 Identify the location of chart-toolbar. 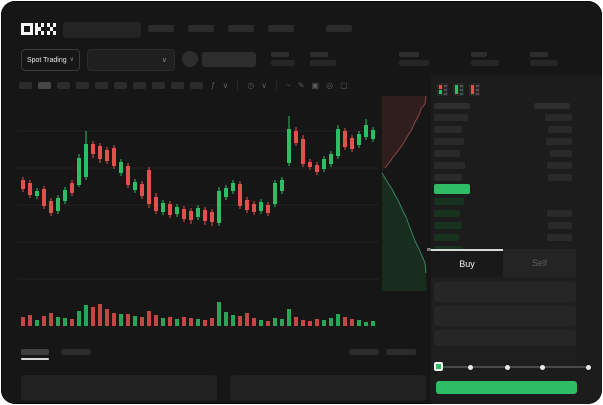
(111, 85).